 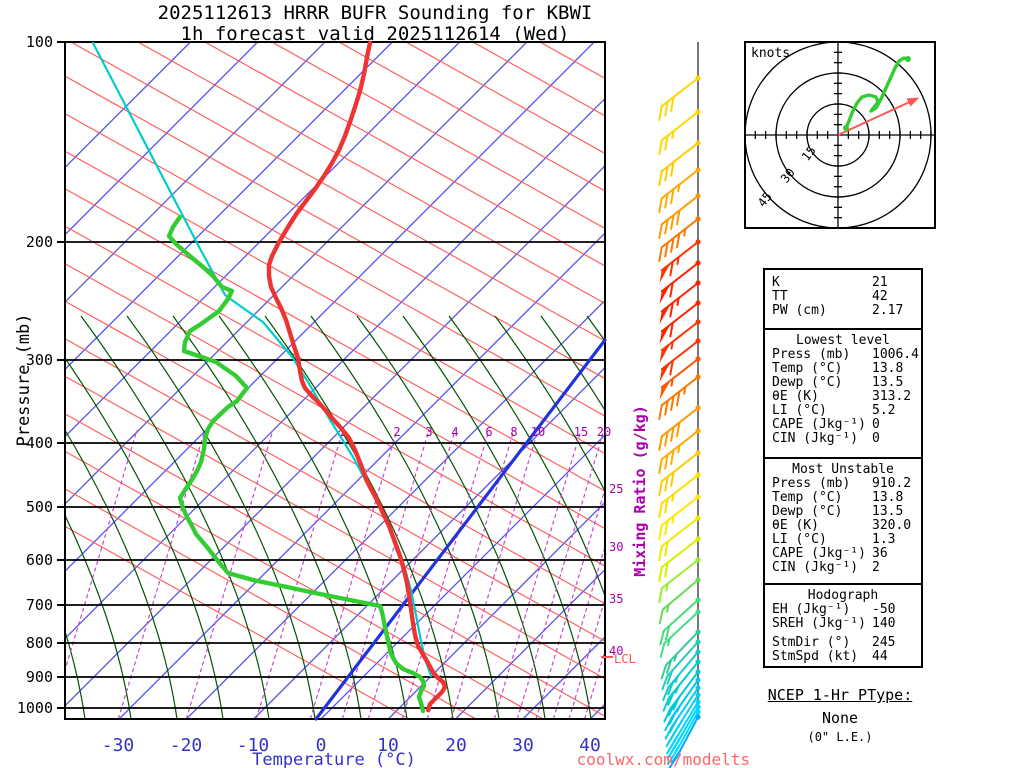 I want to click on page-title: 2025112613 HRRR BUFR Sounding for KBWI, so click(x=375, y=13).